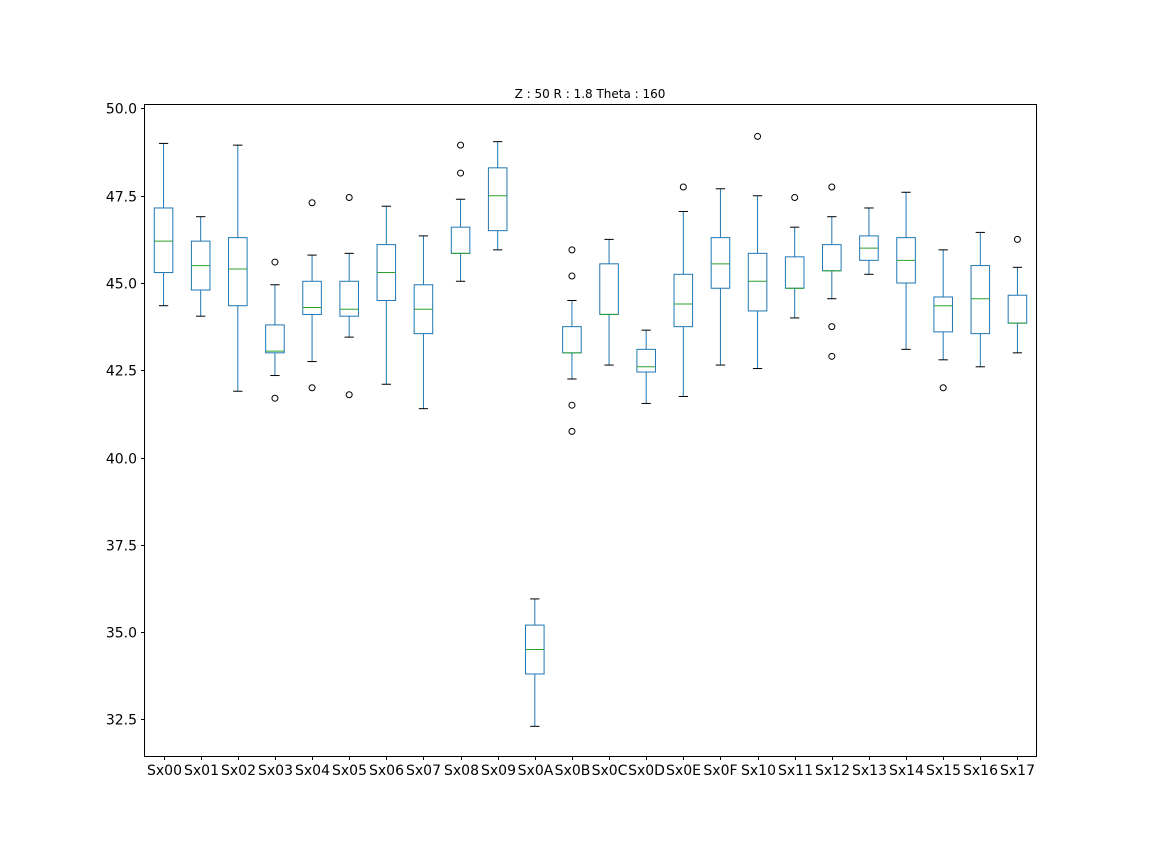  I want to click on box-sx10, so click(757, 251).